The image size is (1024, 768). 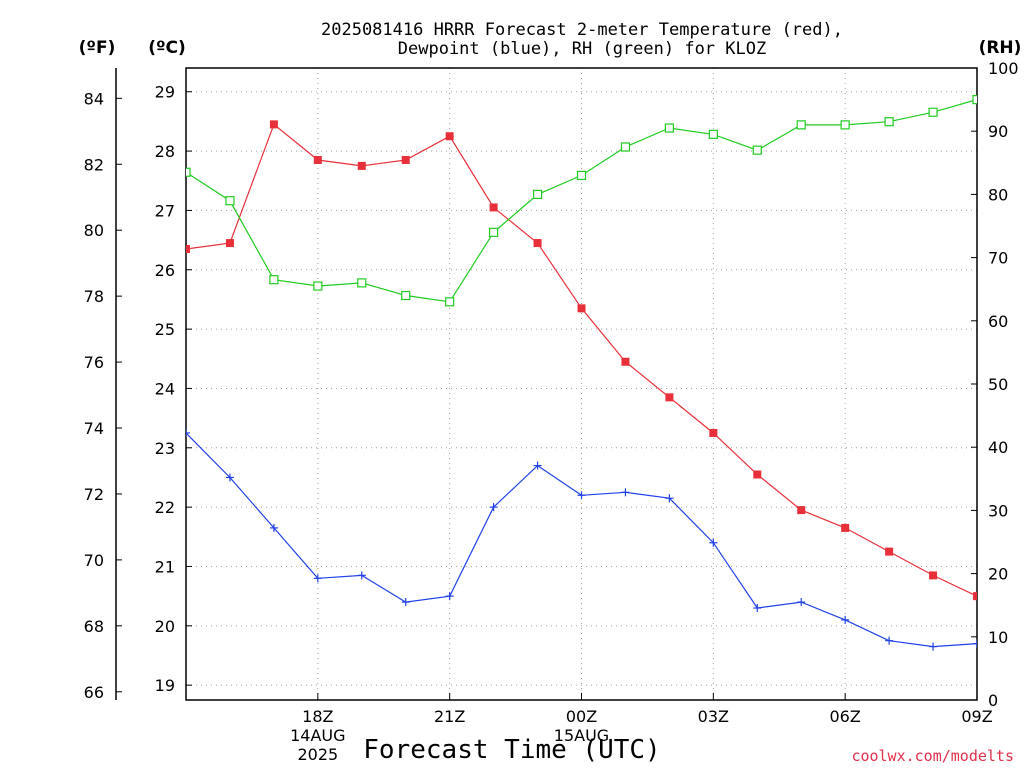 What do you see at coordinates (165, 270) in the screenshot?
I see `celsius-tick-label: 26` at bounding box center [165, 270].